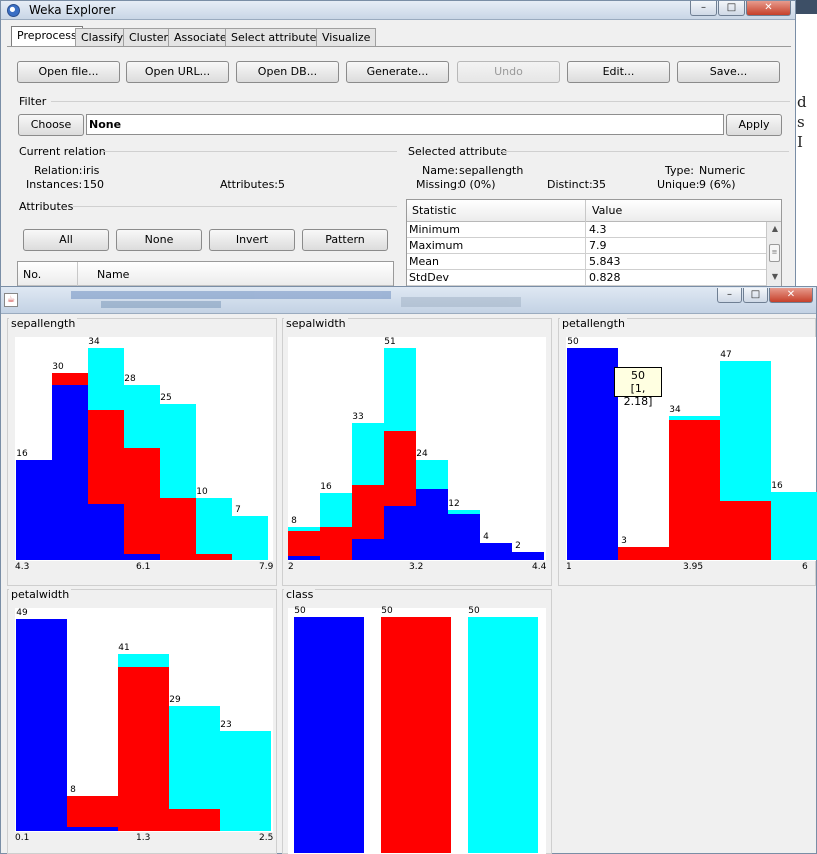  What do you see at coordinates (802, 102) in the screenshot?
I see `background-glyph: d` at bounding box center [802, 102].